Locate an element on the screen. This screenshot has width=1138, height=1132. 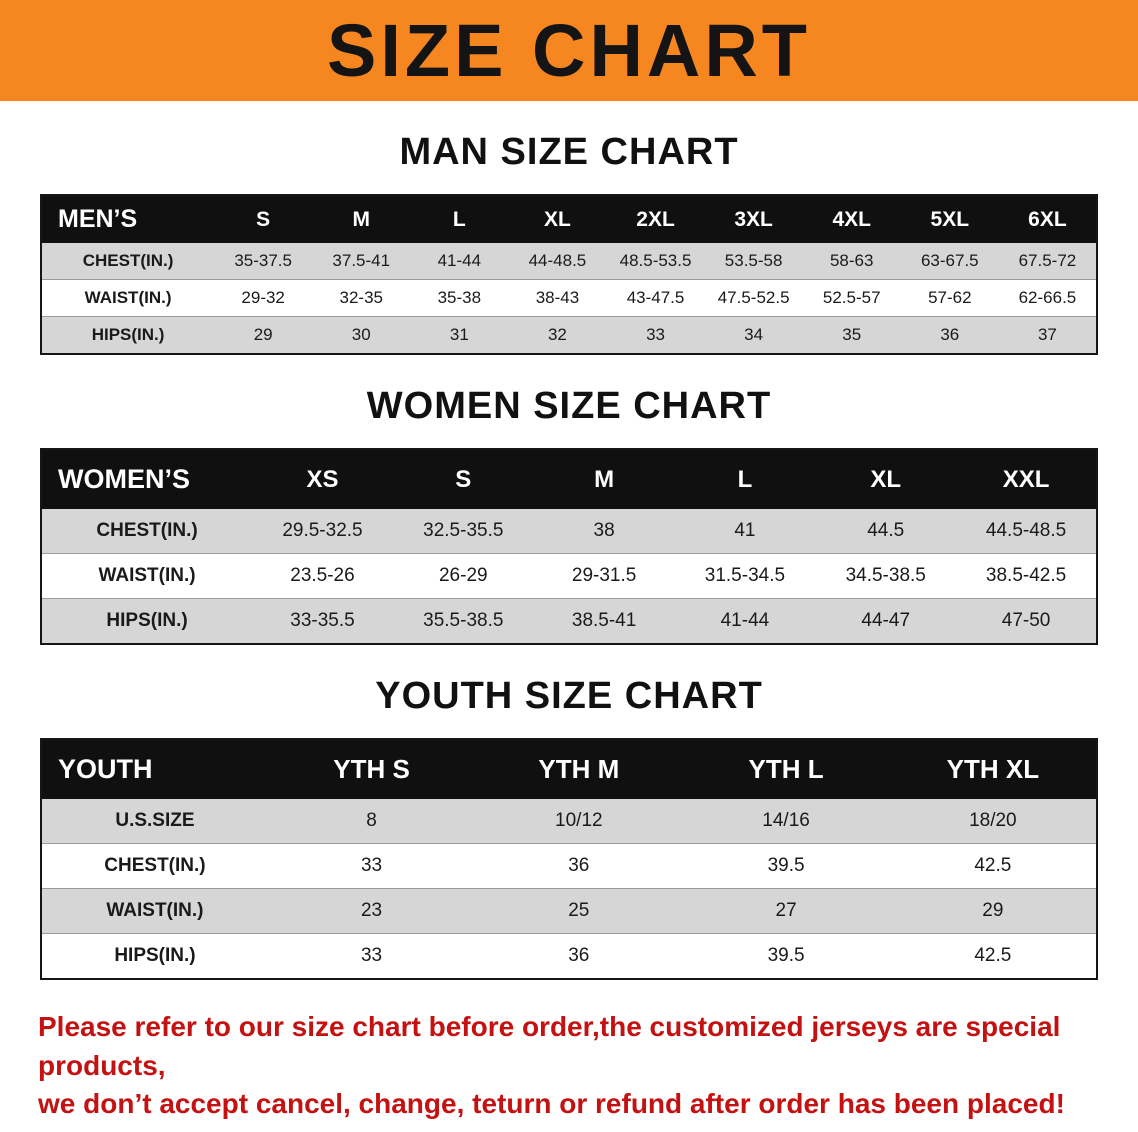
size-value: 23 is located at coordinates (371, 911).